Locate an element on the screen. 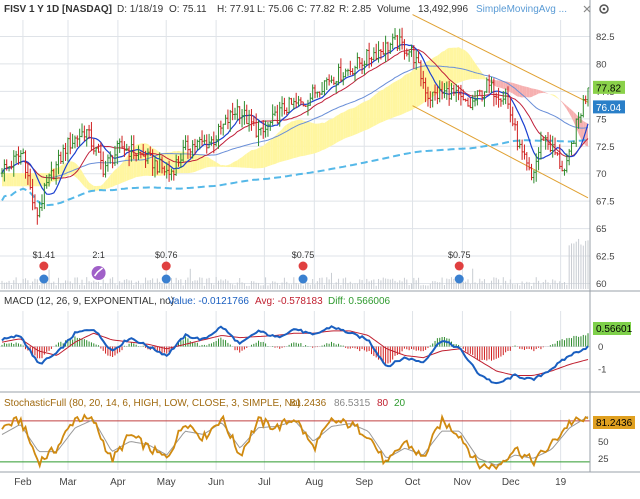  price-tick-label: 75 is located at coordinates (601, 119).